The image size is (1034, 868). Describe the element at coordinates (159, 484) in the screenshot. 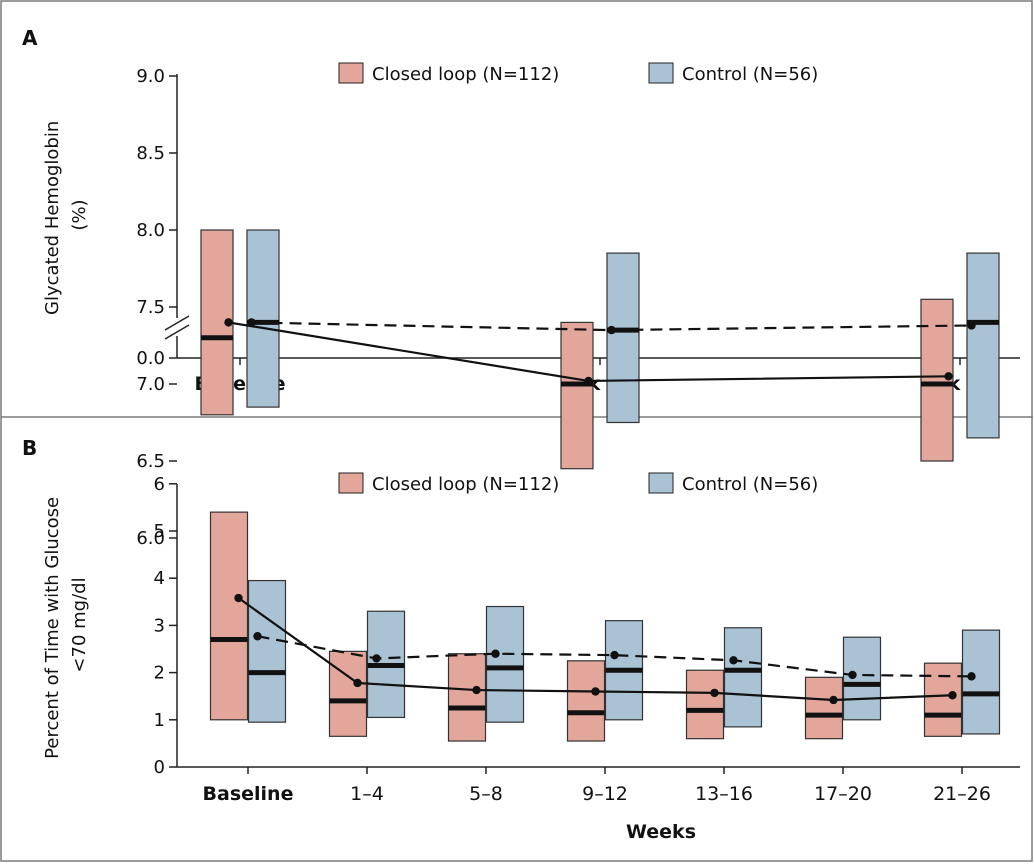

I see `y-tick-label: 6` at that location.